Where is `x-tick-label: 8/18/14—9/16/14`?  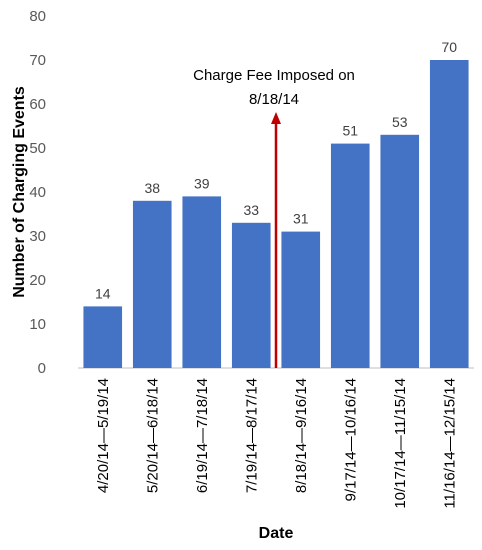 x-tick-label: 8/18/14—9/16/14 is located at coordinates (301, 435).